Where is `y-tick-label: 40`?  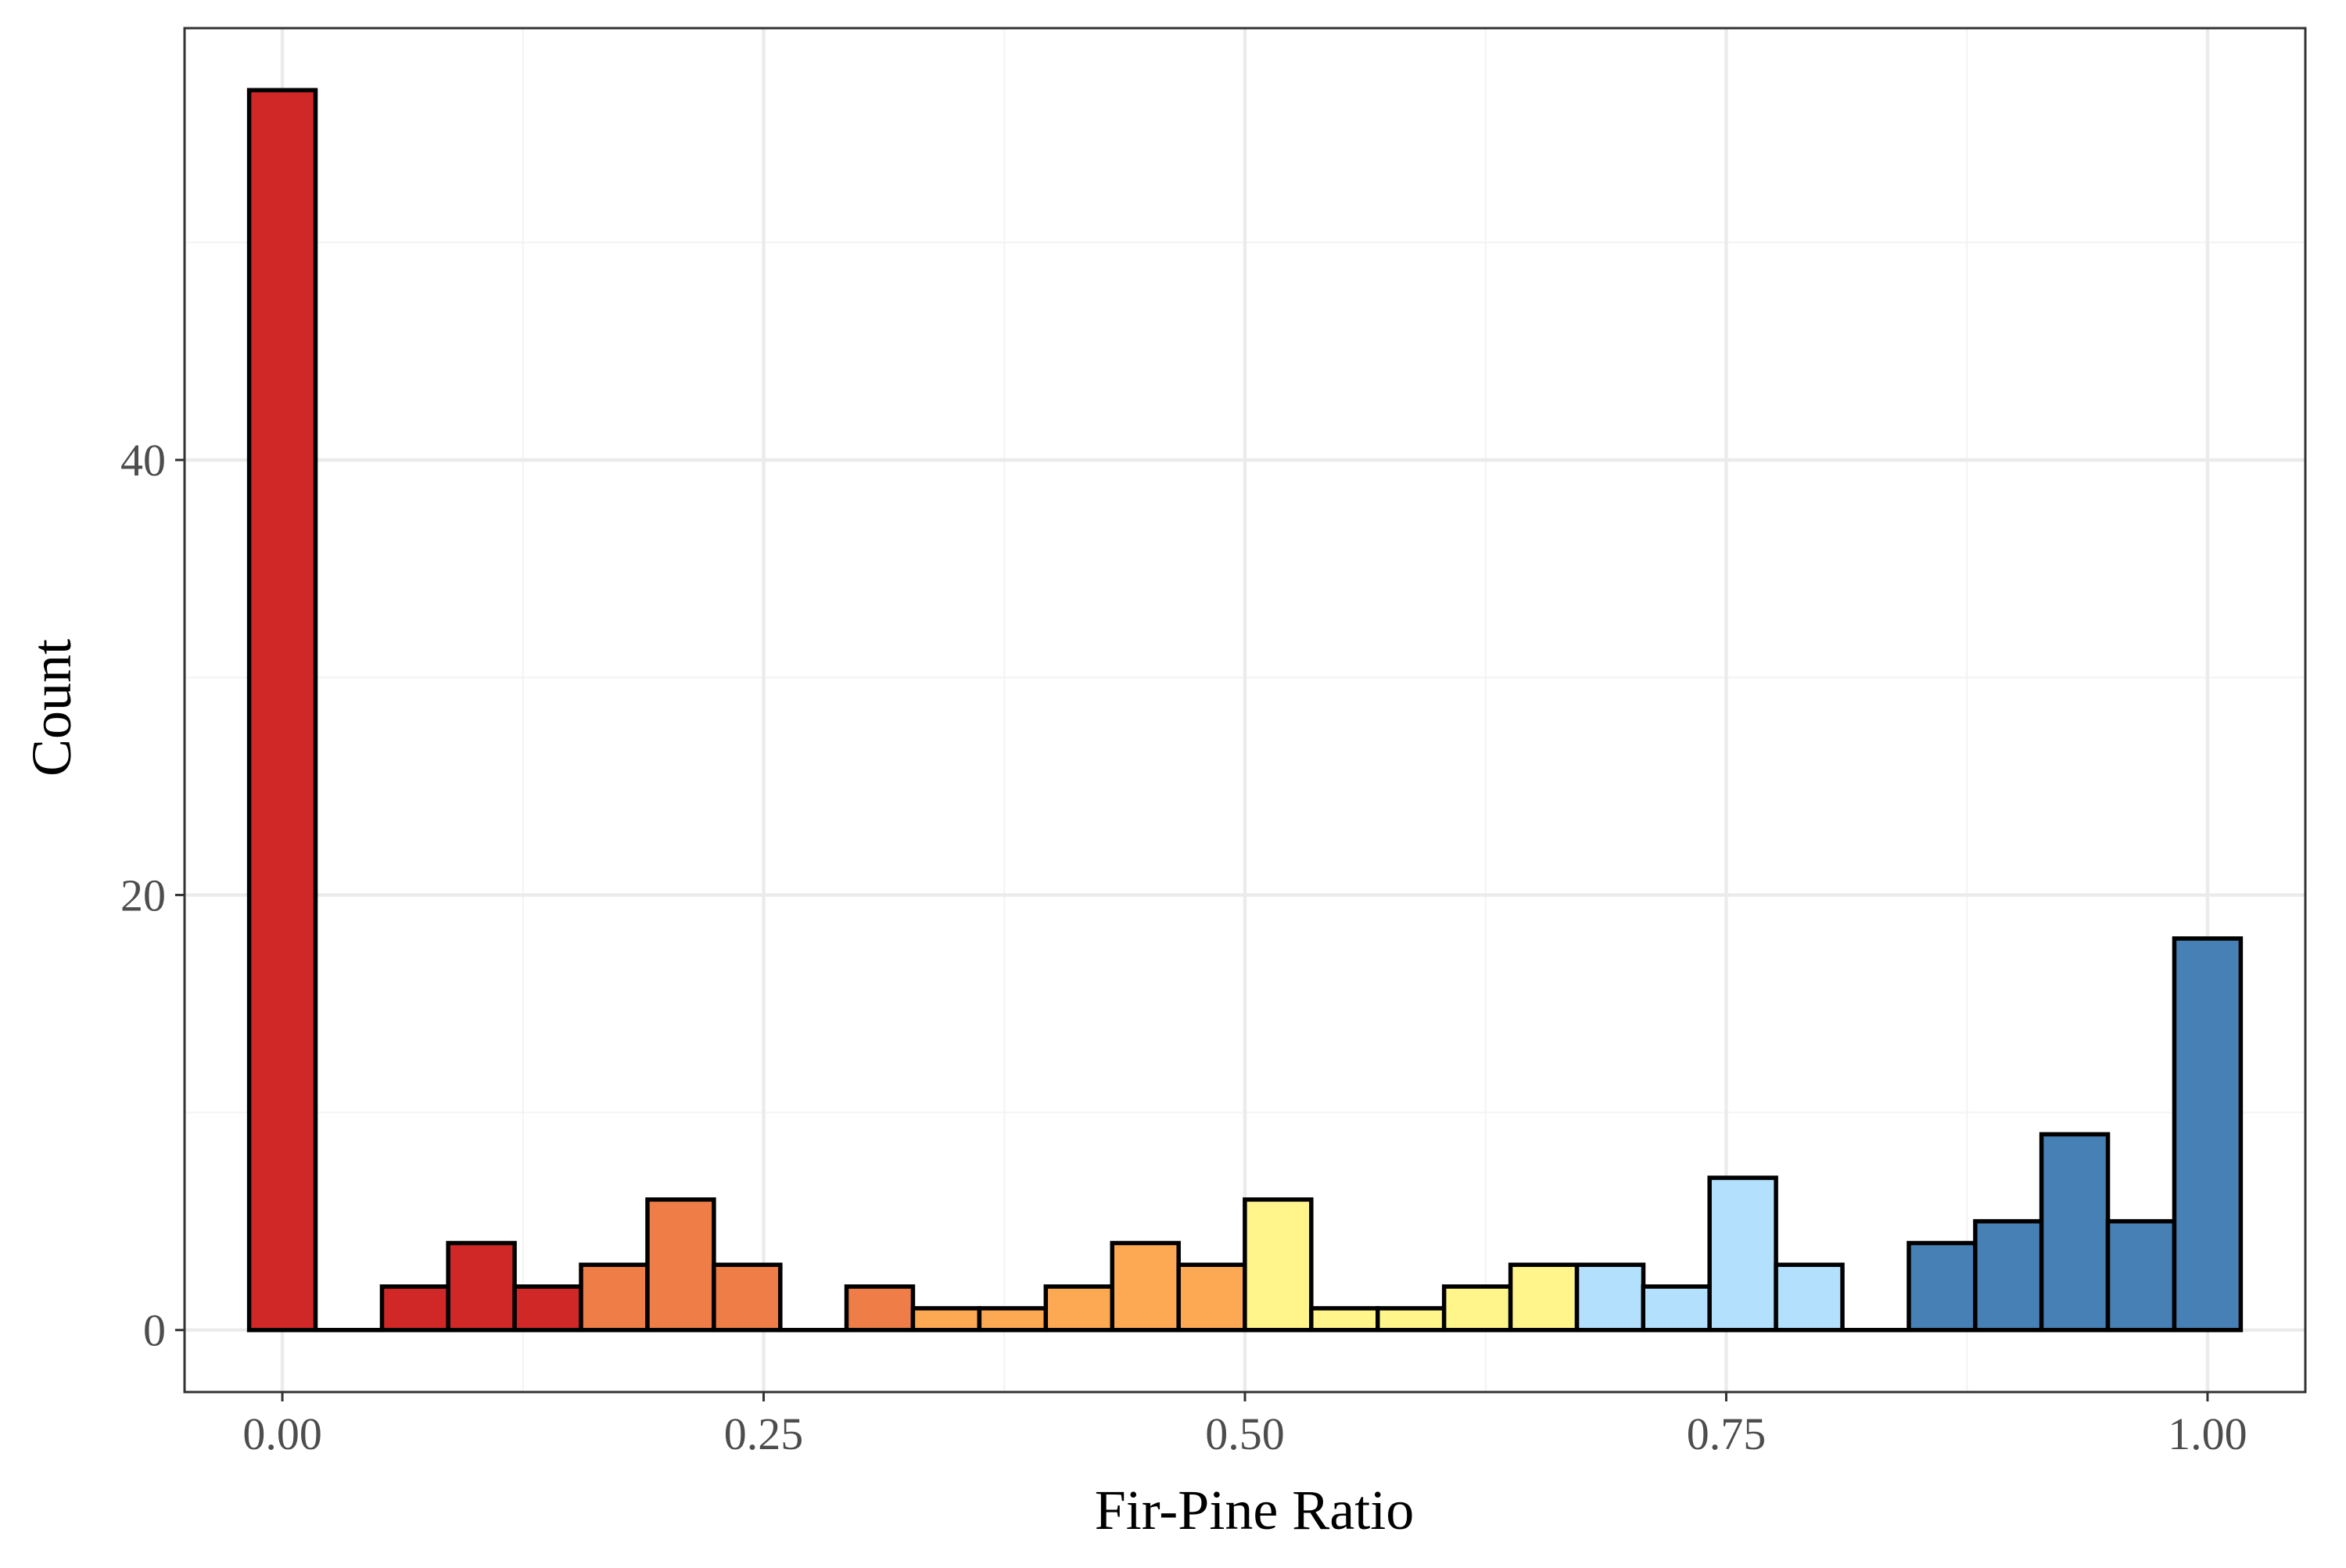 y-tick-label: 40 is located at coordinates (143, 460).